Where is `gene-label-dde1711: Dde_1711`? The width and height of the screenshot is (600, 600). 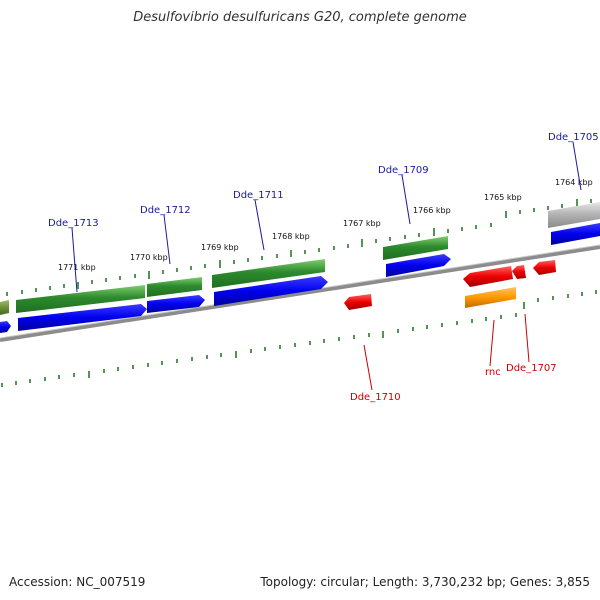
gene-label-dde1711: Dde_1711 is located at coordinates (258, 195).